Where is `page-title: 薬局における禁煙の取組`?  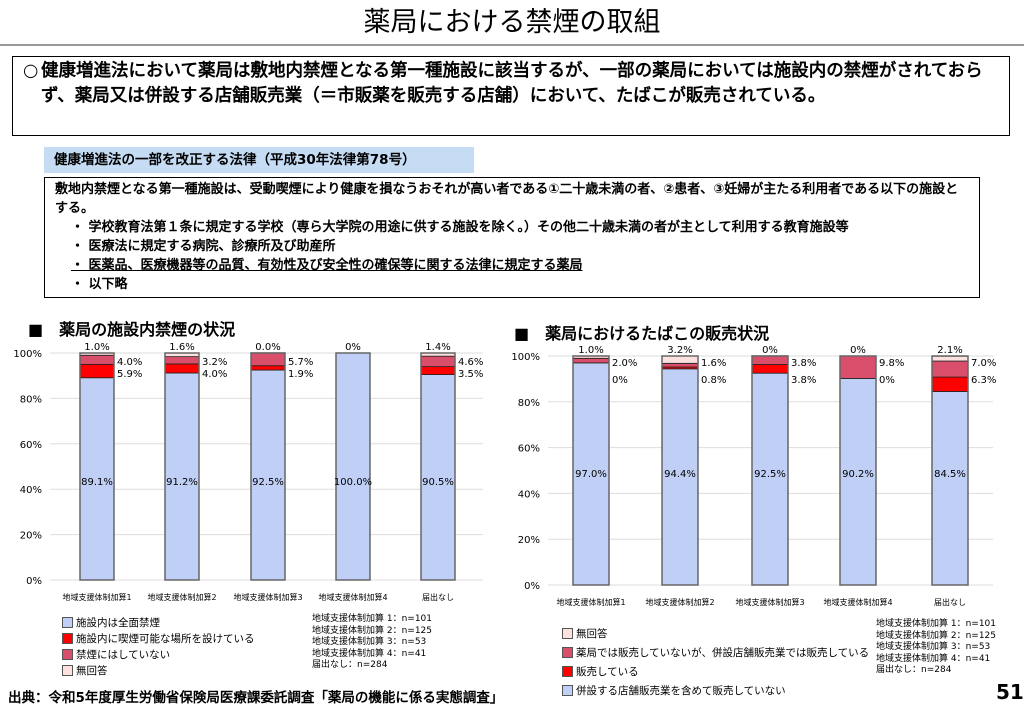
page-title: 薬局における禁煙の取組 is located at coordinates (512, 23).